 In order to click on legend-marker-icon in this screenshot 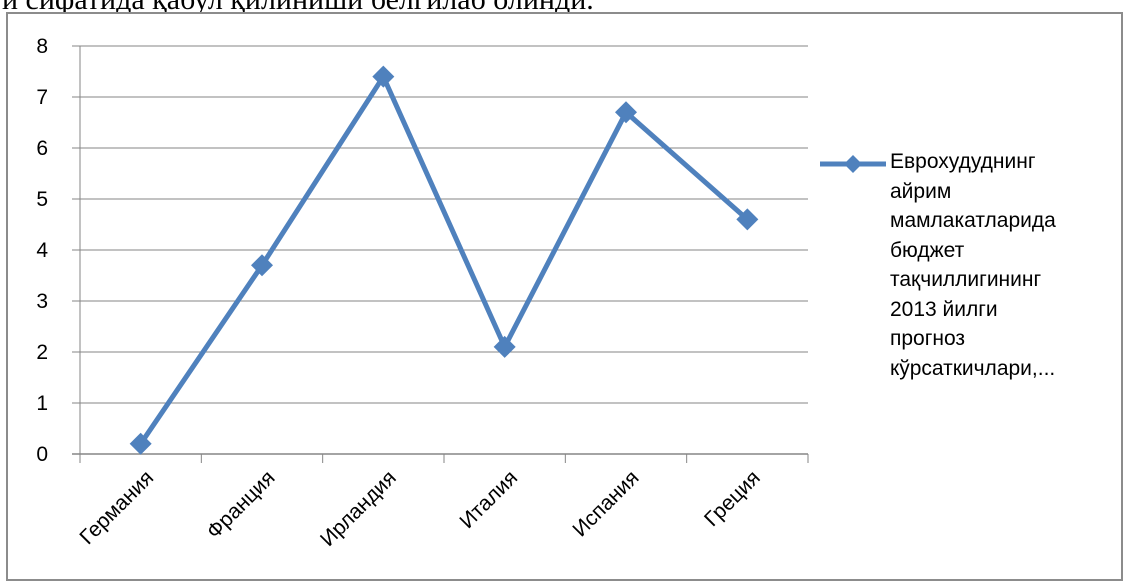, I will do `click(853, 164)`.